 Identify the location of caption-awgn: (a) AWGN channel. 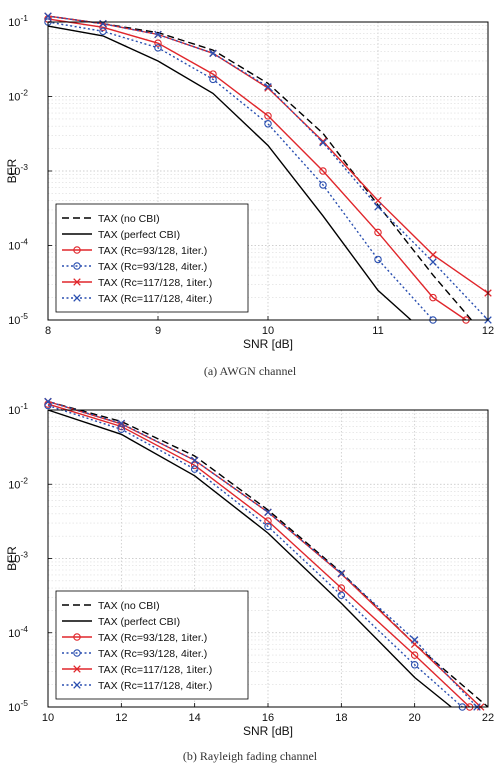
(250, 371).